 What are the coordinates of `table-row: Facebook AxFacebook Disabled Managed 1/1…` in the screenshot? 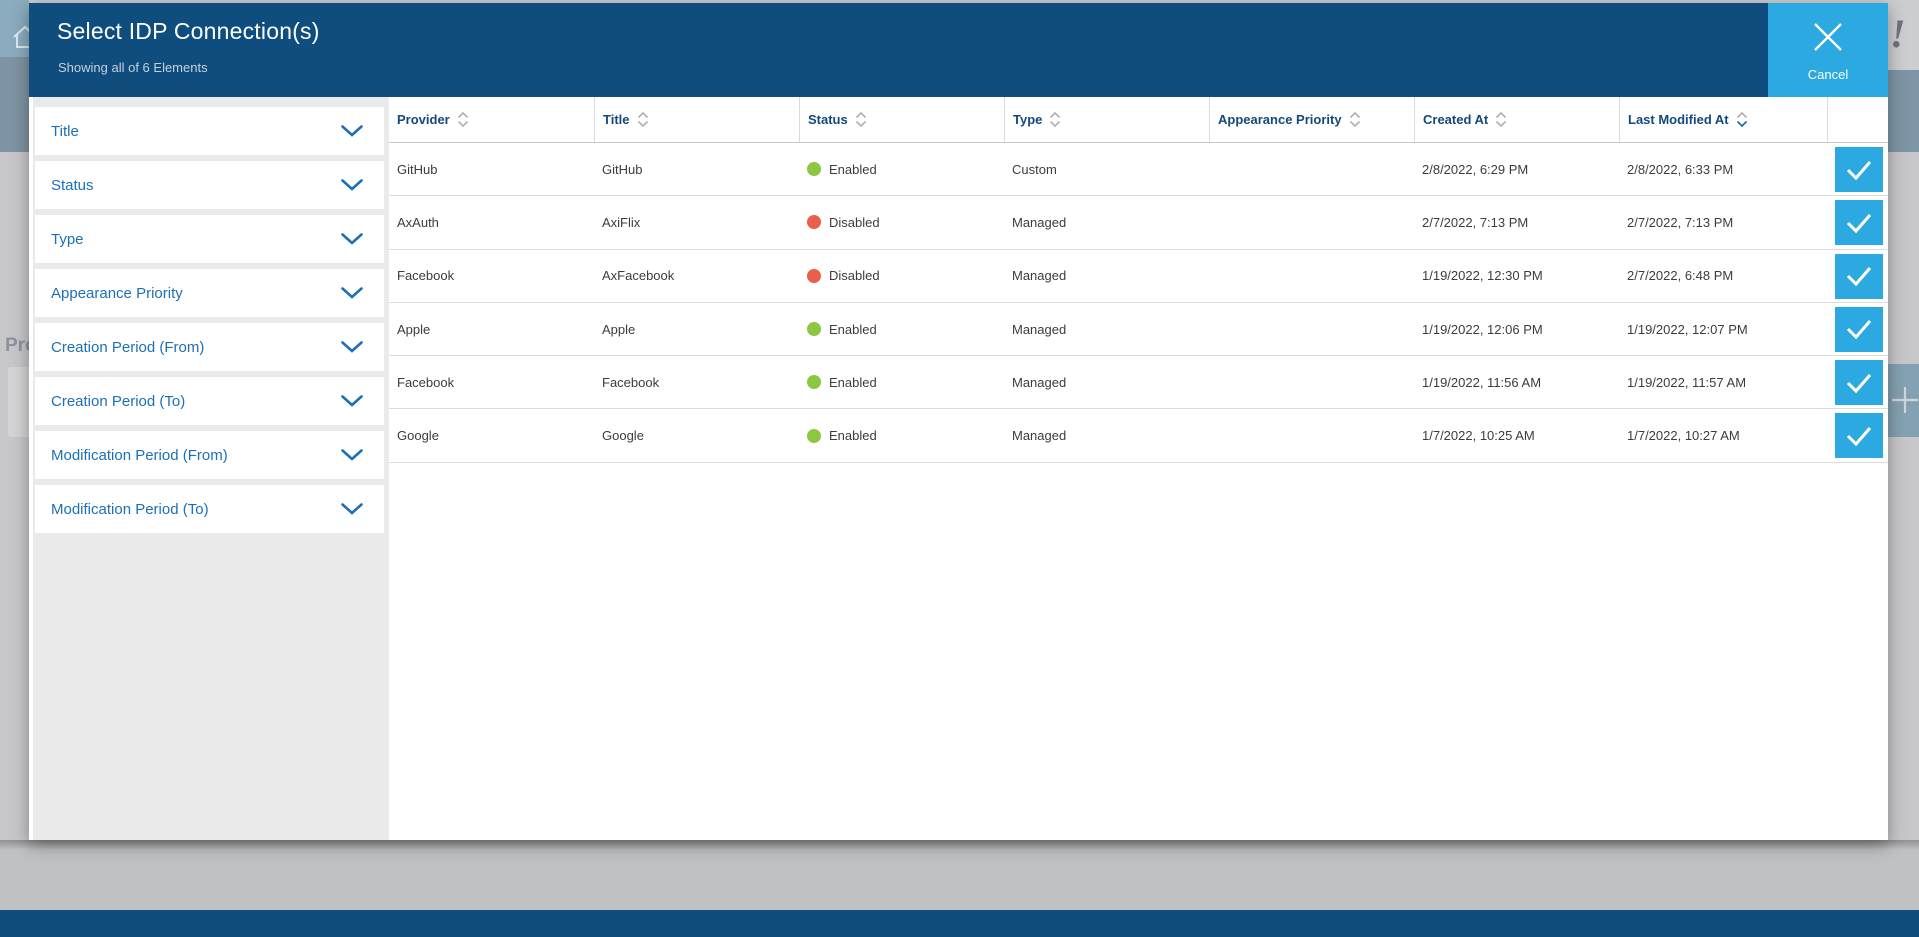 It's located at (1138, 276).